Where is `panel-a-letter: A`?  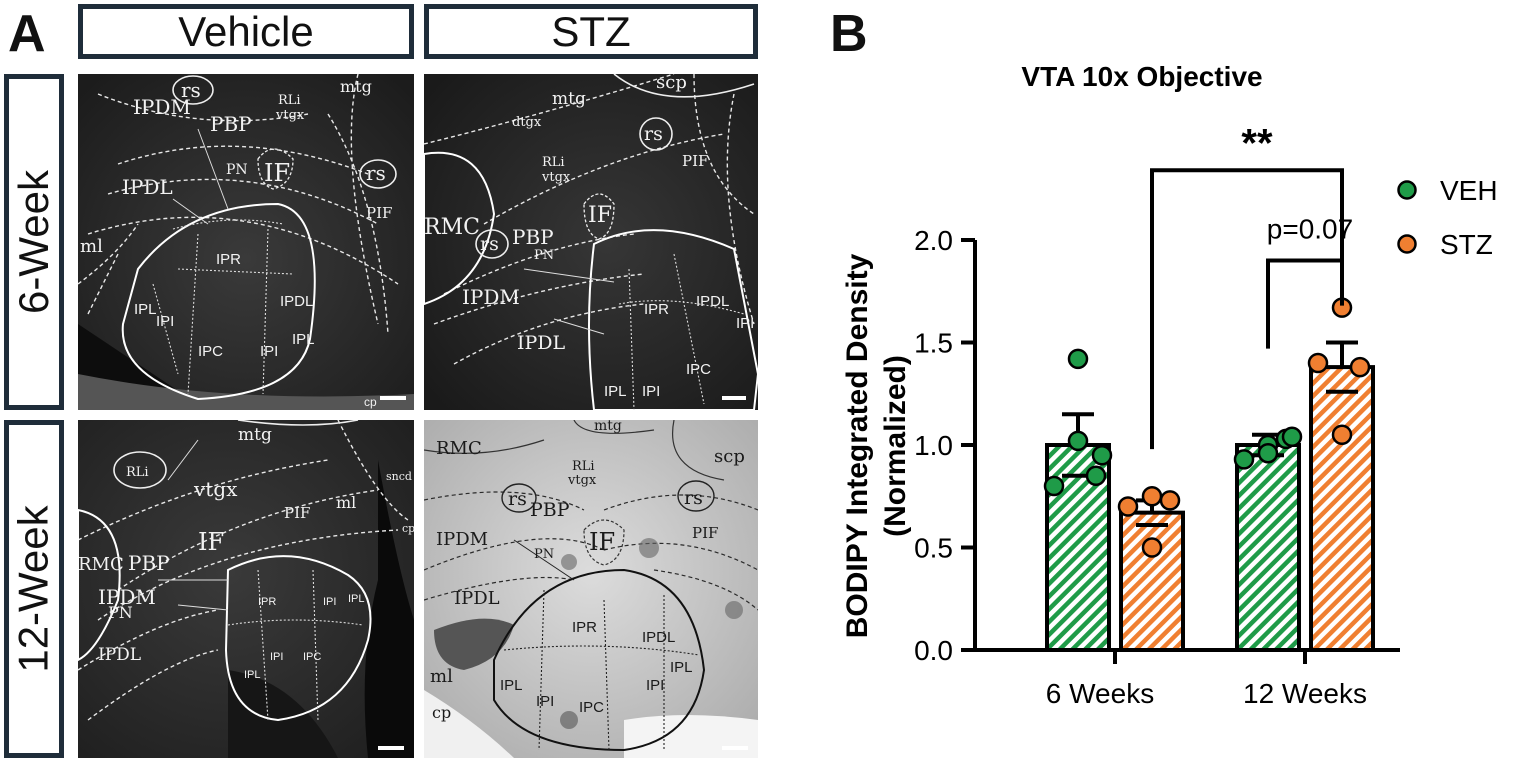
panel-a-letter: A is located at coordinates (27, 34).